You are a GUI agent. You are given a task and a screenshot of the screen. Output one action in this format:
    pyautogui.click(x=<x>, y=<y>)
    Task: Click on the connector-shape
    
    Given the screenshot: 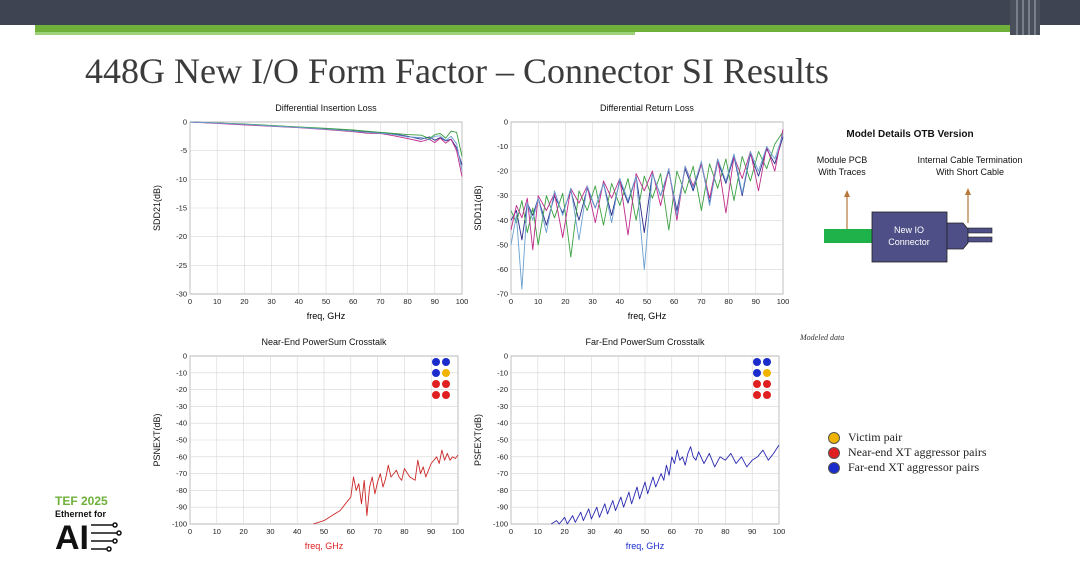 What is the action you would take?
    pyautogui.click(x=909, y=237)
    